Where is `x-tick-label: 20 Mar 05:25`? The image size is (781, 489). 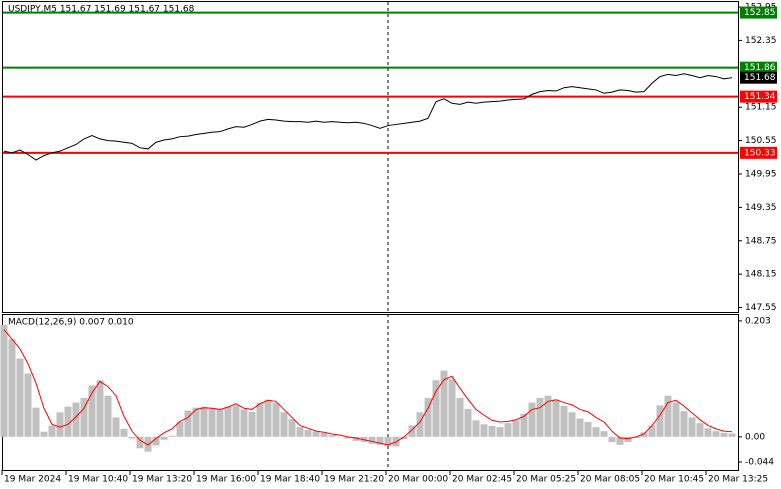 x-tick-label: 20 Mar 05:25 is located at coordinates (546, 480).